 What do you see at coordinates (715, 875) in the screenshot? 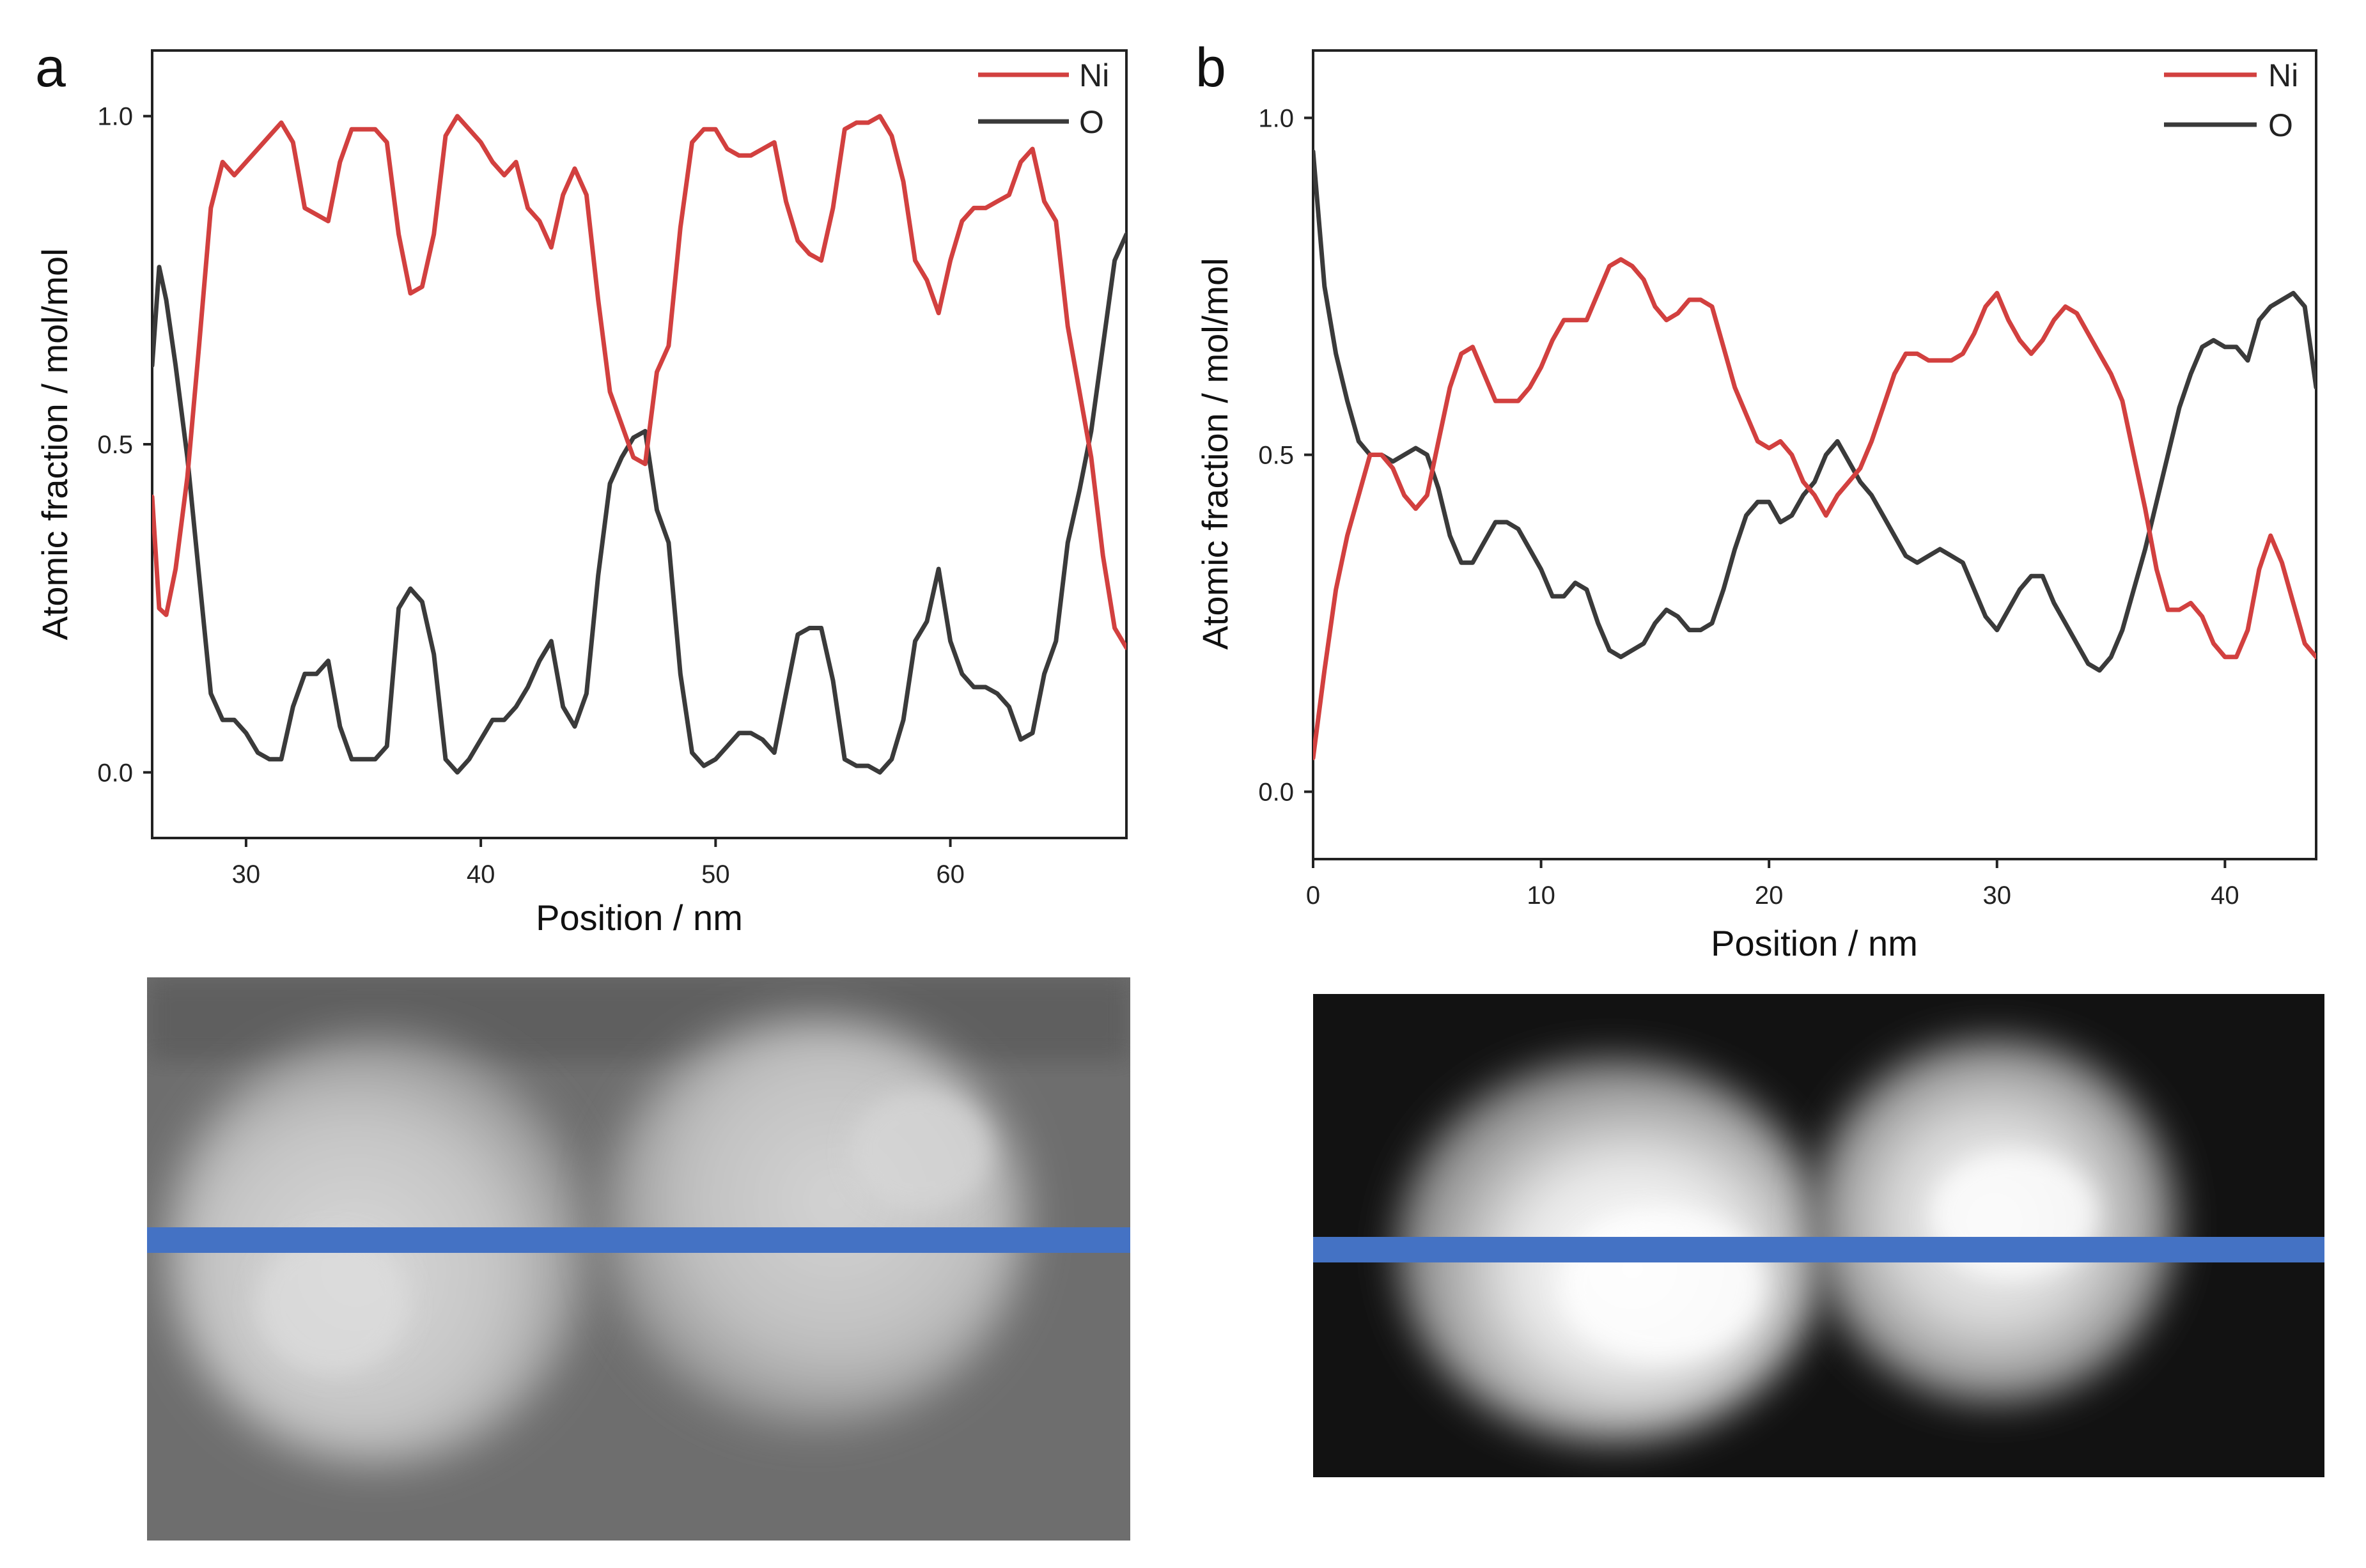
I see `panel-a-x-tick-label: 50` at bounding box center [715, 875].